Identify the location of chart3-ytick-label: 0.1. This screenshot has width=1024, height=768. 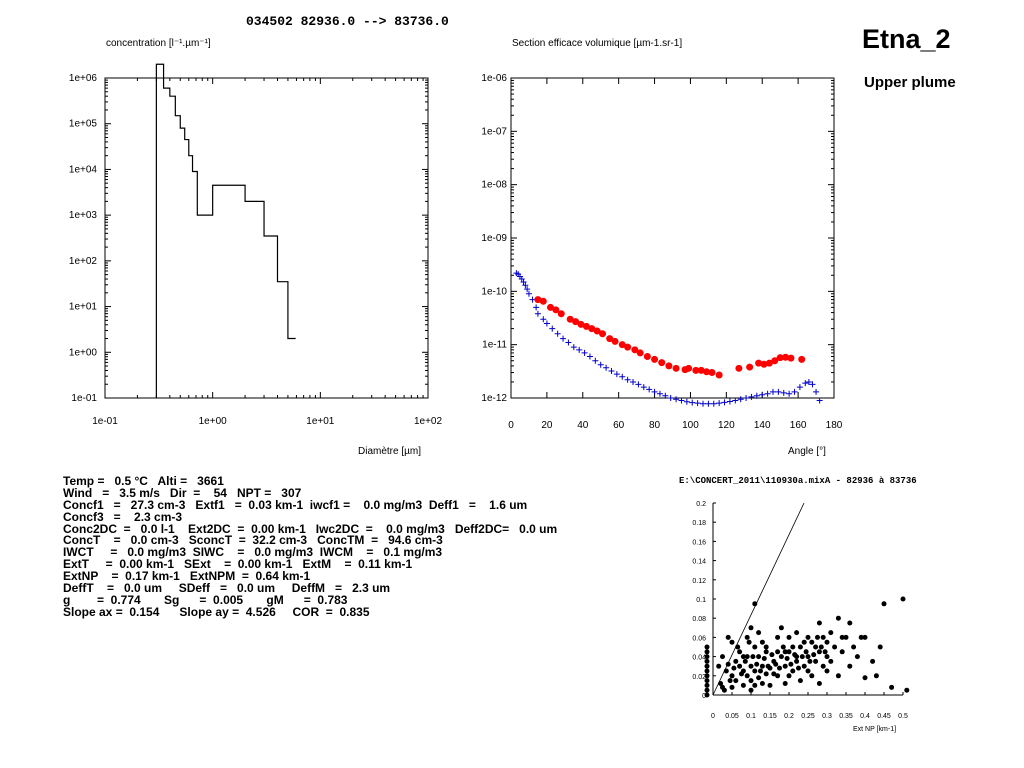
(701, 600).